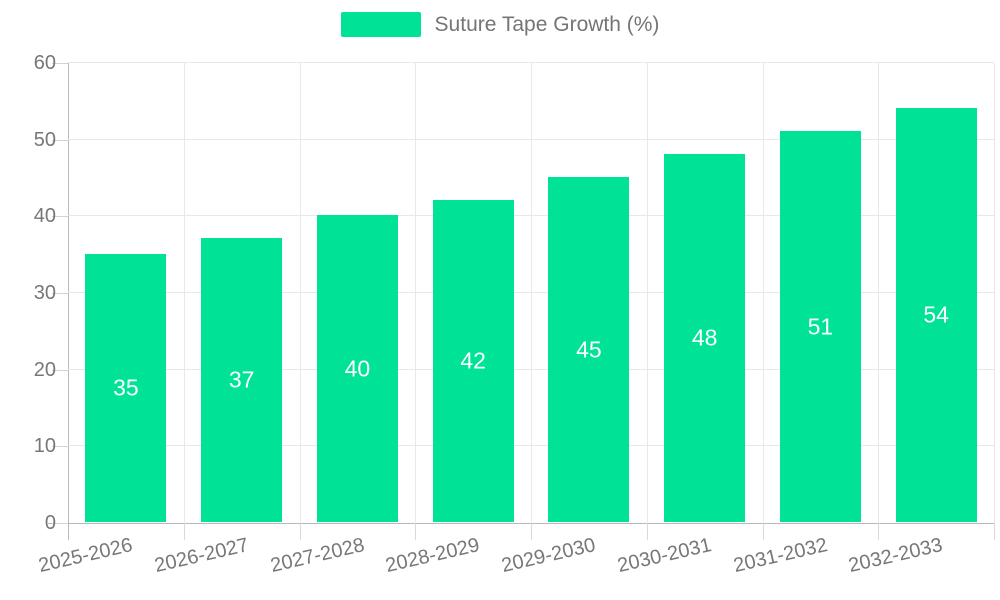  I want to click on bar-value-label: 54, so click(936, 314).